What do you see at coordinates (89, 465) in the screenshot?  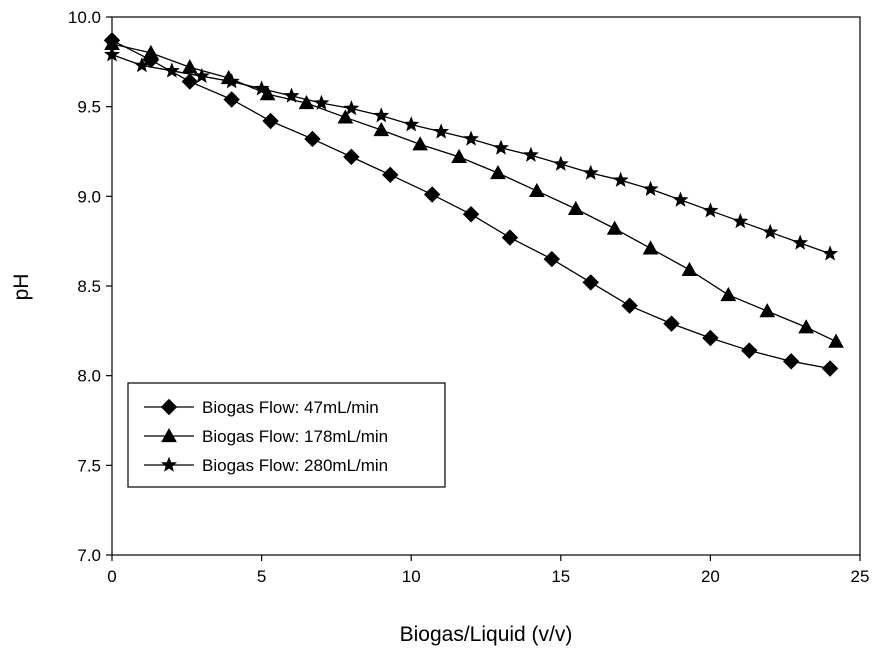 I see `y-tick-label: 7.5` at bounding box center [89, 465].